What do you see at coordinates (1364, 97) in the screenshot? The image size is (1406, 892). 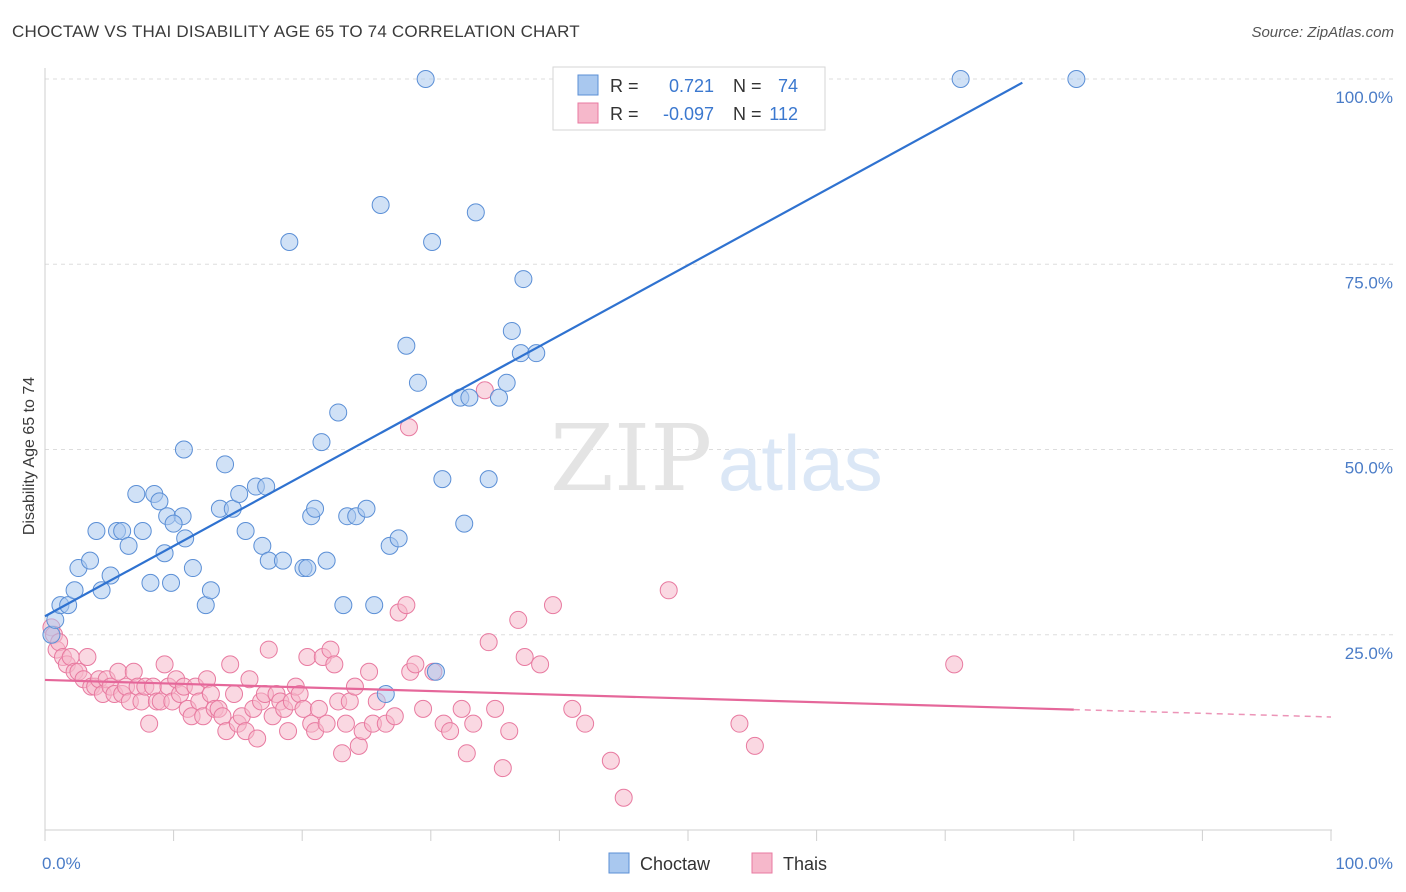 I see `y-tick-label: 100.0%` at bounding box center [1364, 97].